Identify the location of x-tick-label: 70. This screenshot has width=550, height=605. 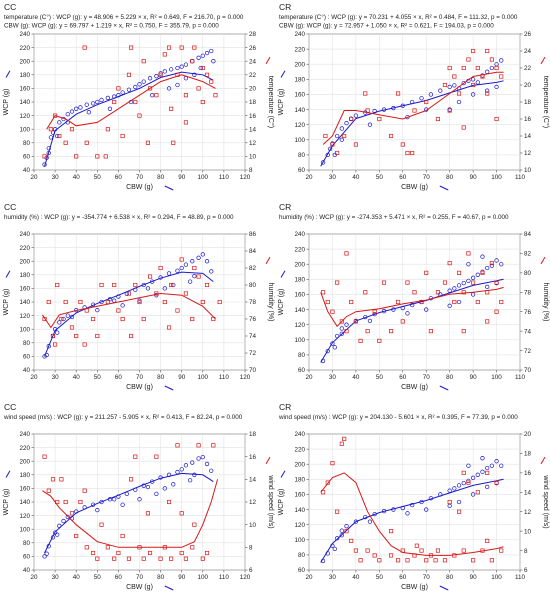
(140, 377).